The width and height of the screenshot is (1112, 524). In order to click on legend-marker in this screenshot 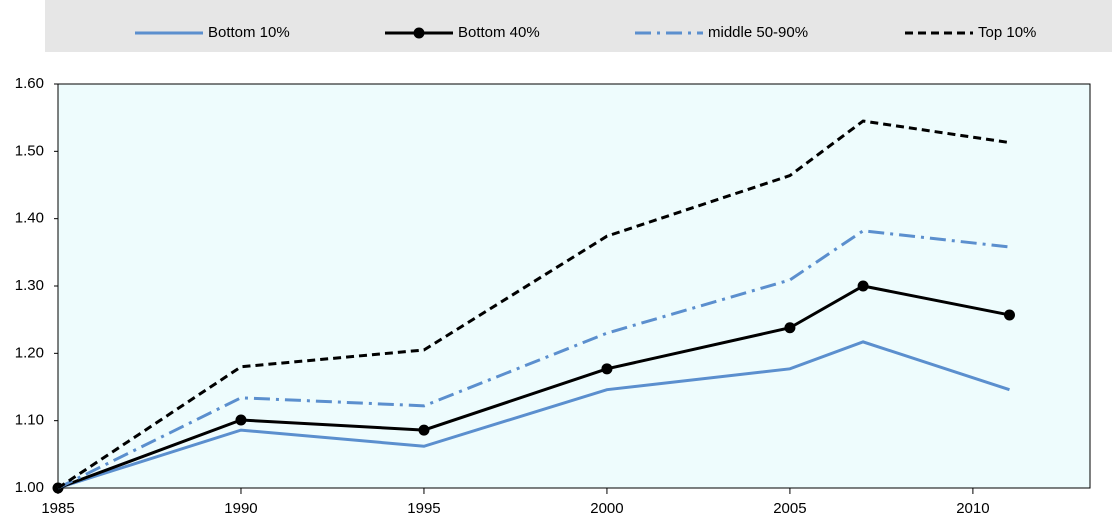, I will do `click(419, 33)`.